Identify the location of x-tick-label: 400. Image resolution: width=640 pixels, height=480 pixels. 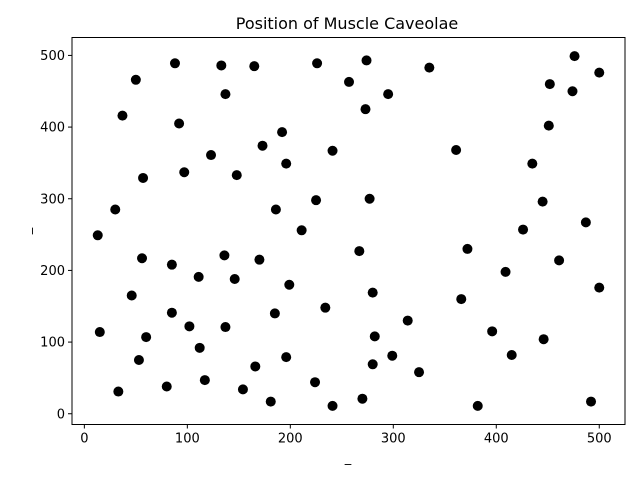
(496, 439).